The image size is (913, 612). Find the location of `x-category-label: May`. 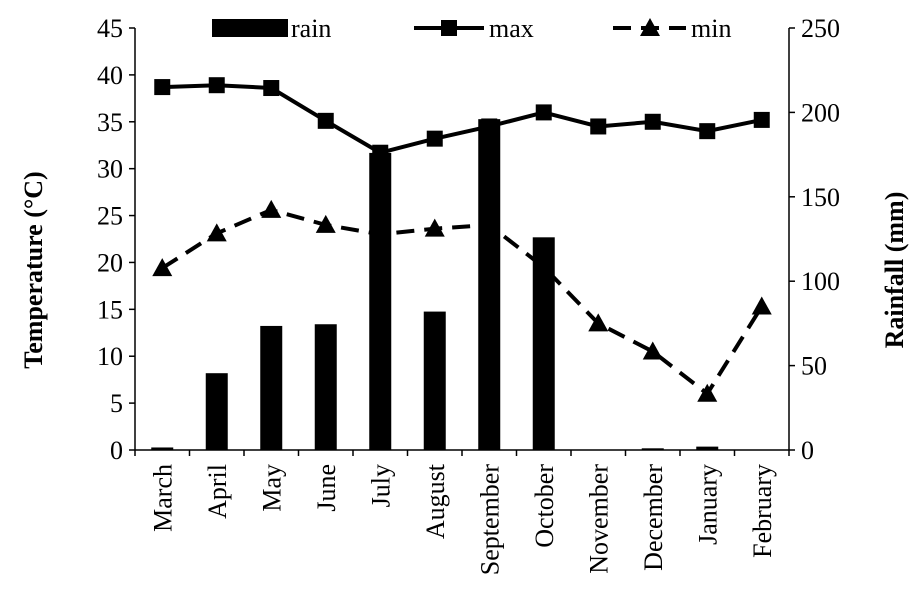

x-category-label: May is located at coordinates (271, 488).